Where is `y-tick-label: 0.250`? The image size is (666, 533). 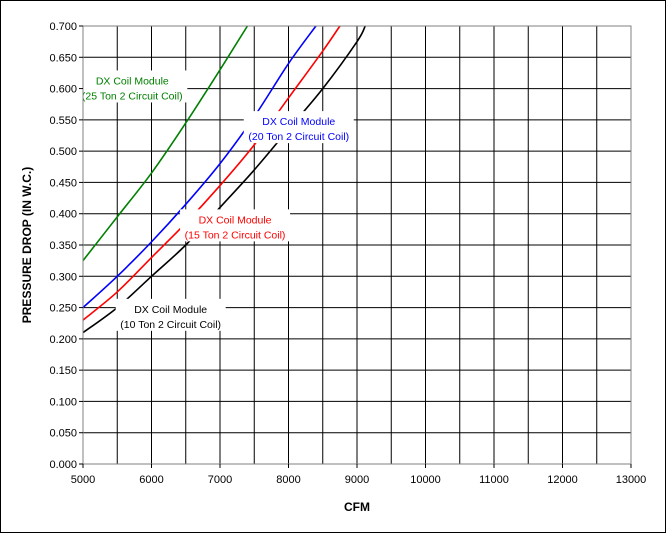 y-tick-label: 0.250 is located at coordinates (63, 309).